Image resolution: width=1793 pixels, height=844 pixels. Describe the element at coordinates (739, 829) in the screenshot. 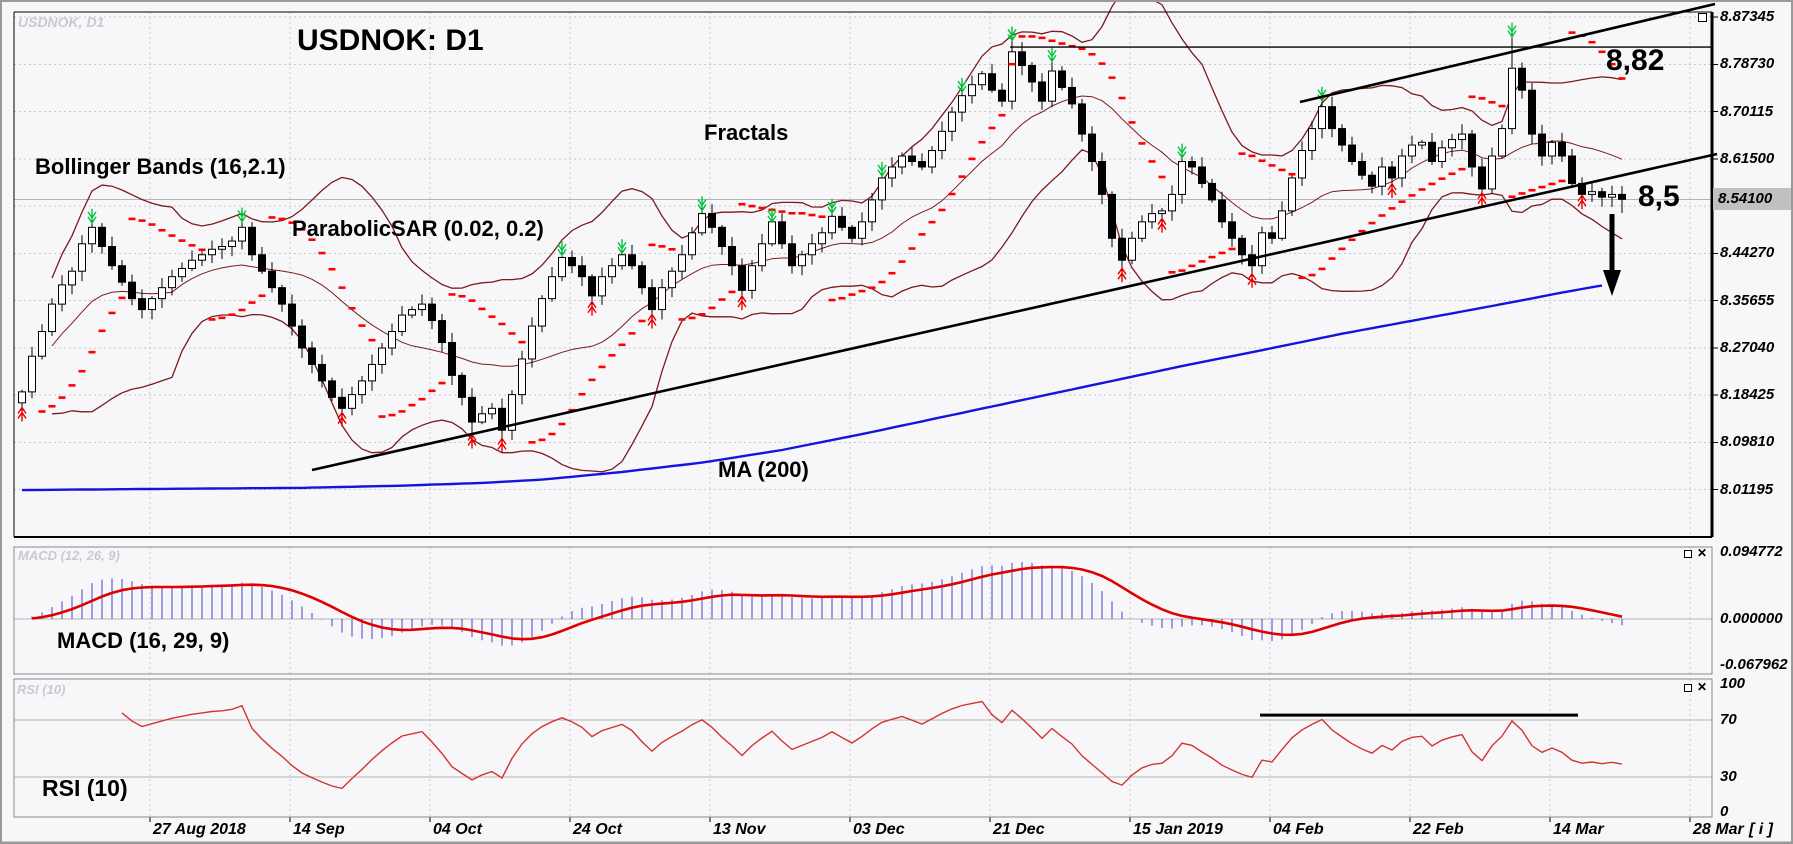

I see `date-label: 13 Nov` at that location.